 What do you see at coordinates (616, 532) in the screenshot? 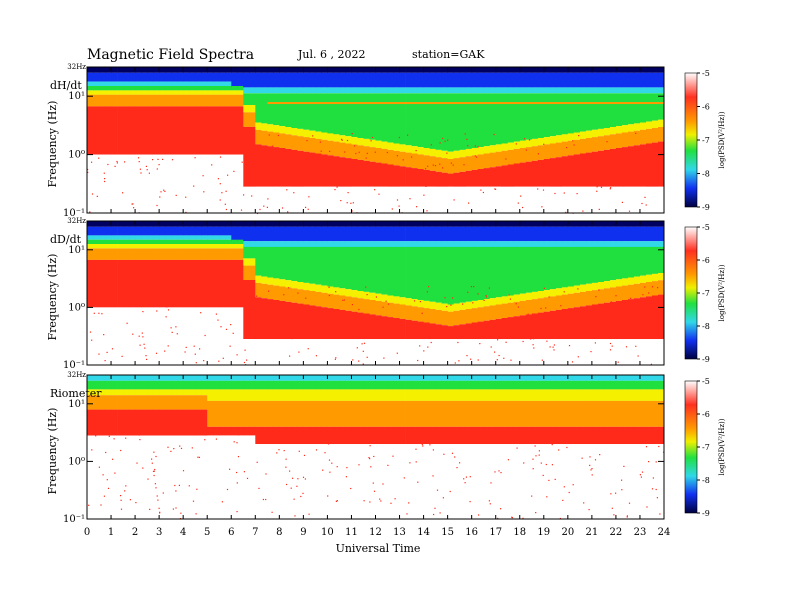
I see `x-tick-label: 22` at bounding box center [616, 532].